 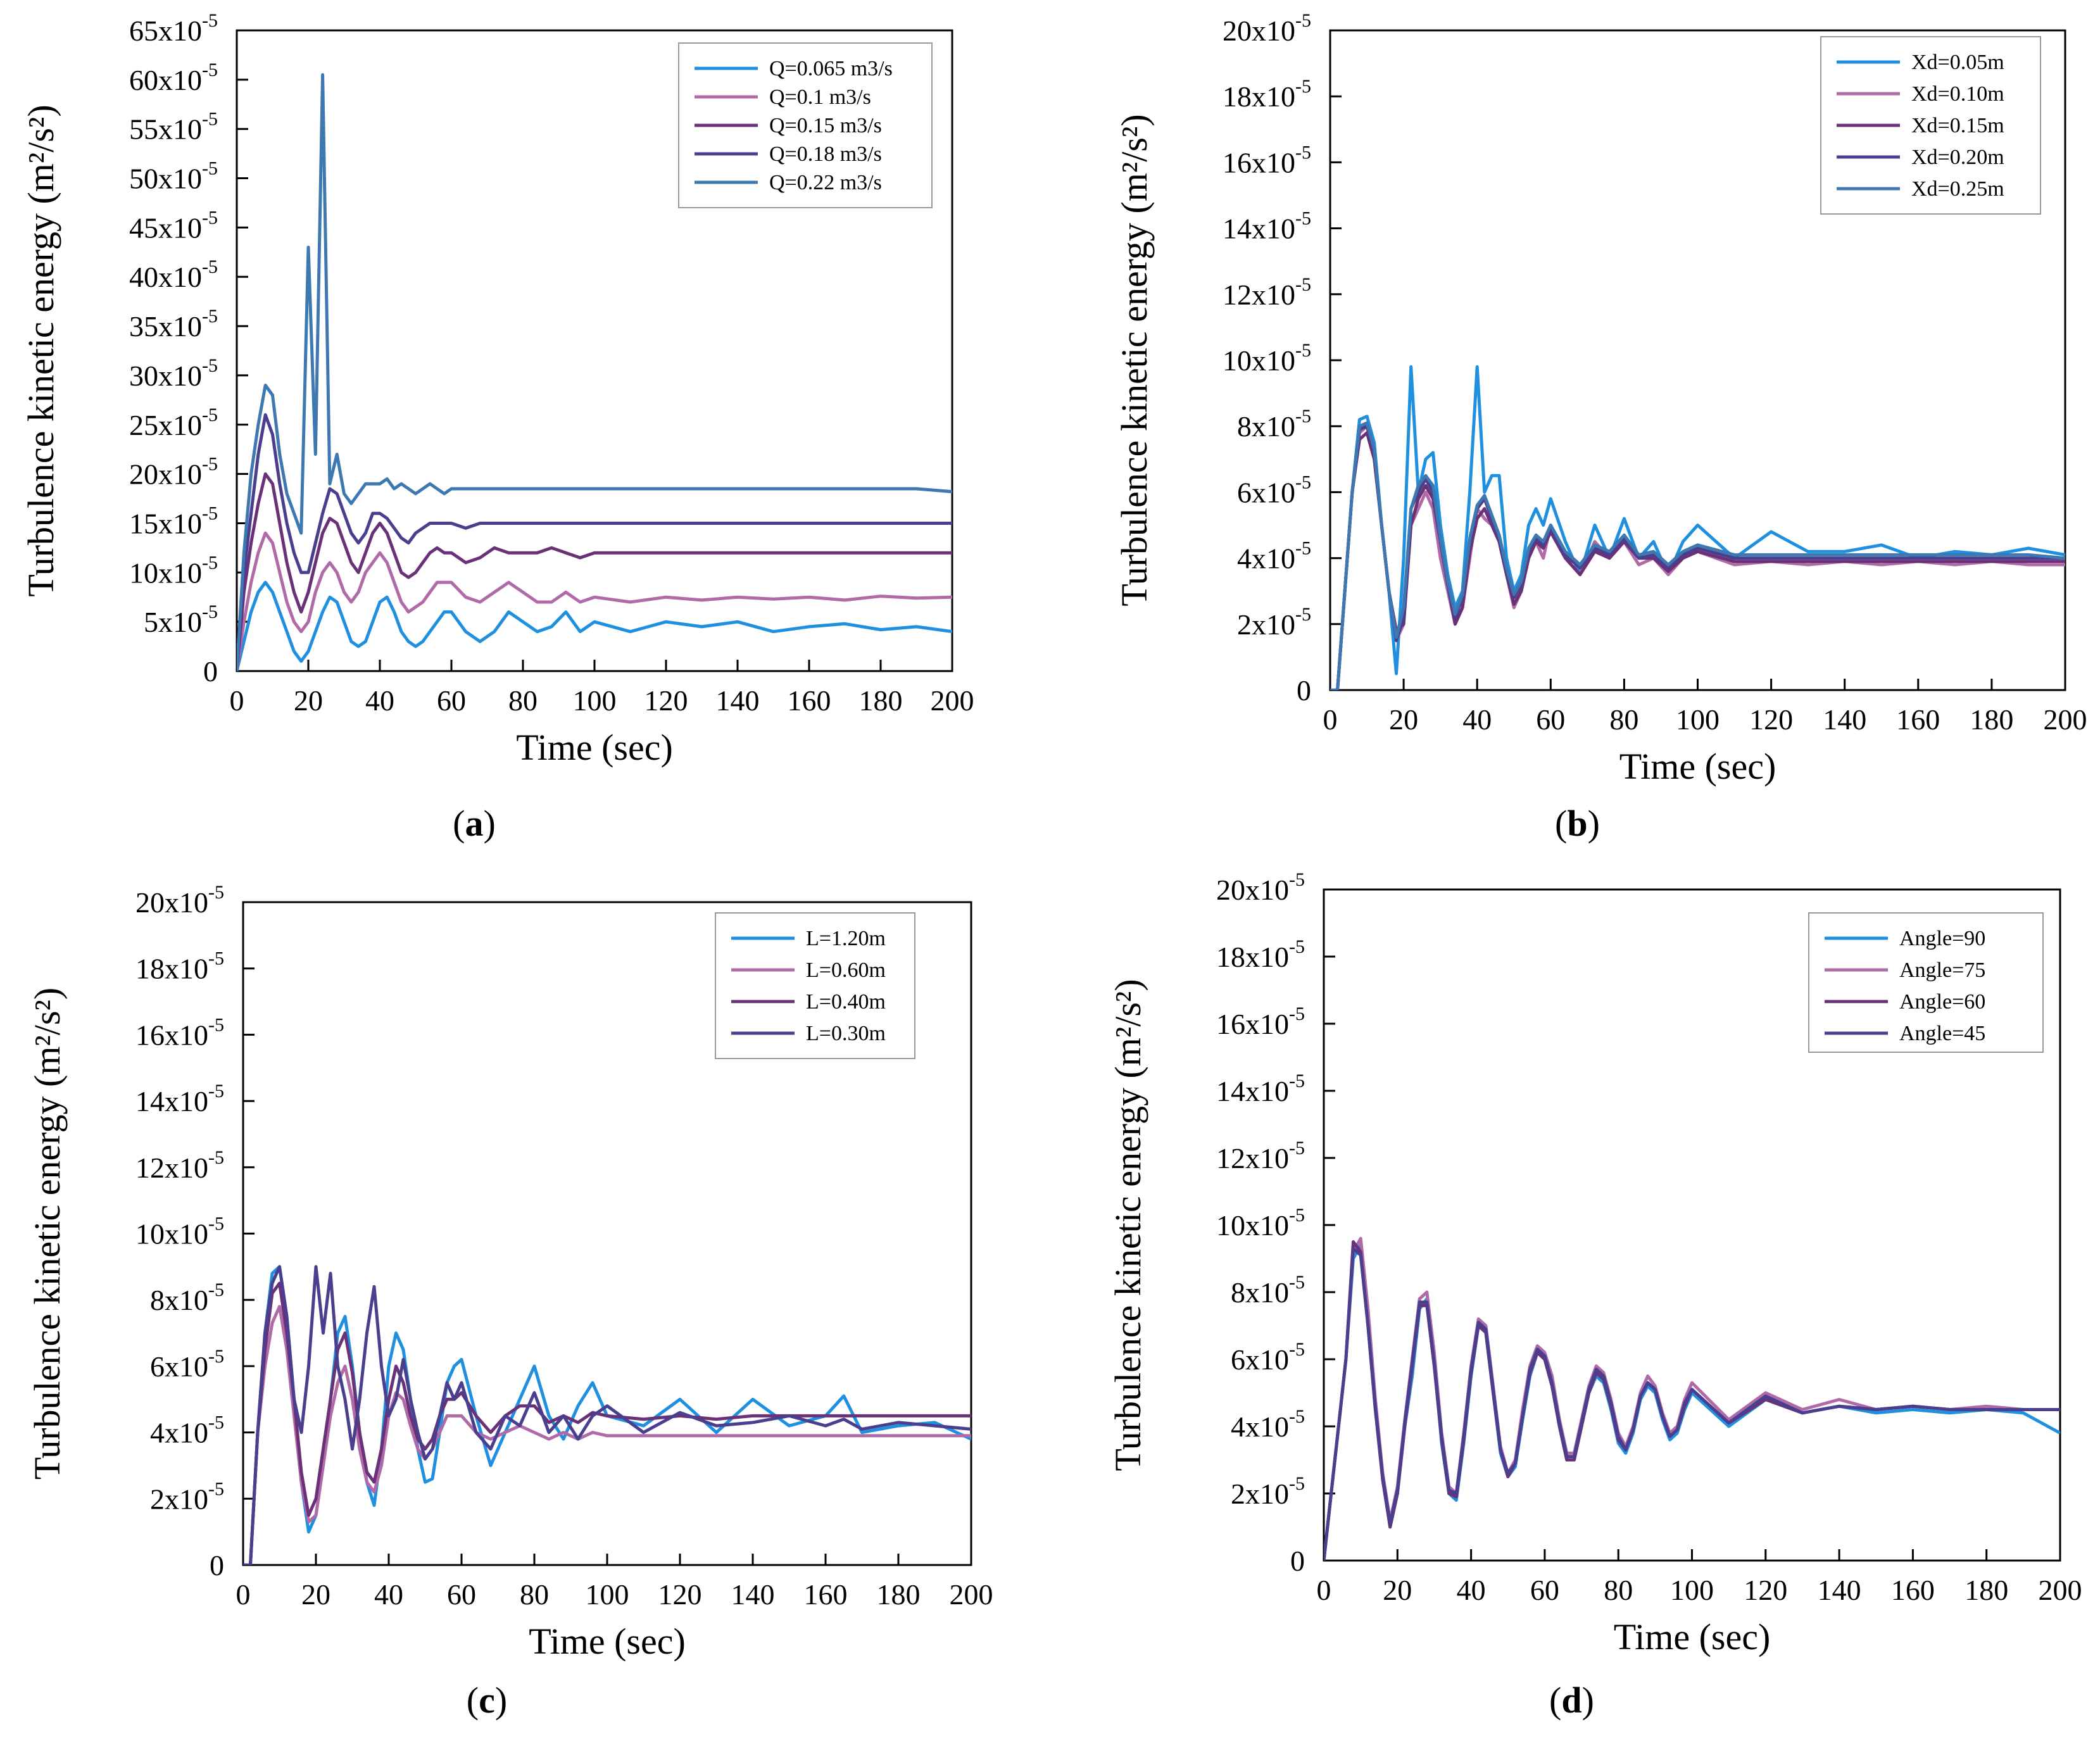 I want to click on y-tick-label: 35x10⁻⁵, so click(x=173, y=324).